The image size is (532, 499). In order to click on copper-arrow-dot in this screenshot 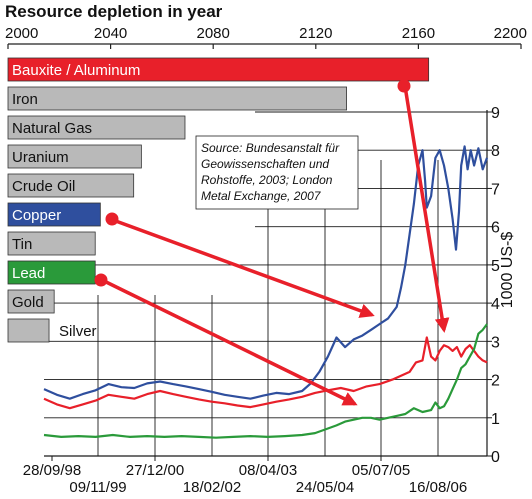, I will do `click(112, 219)`.